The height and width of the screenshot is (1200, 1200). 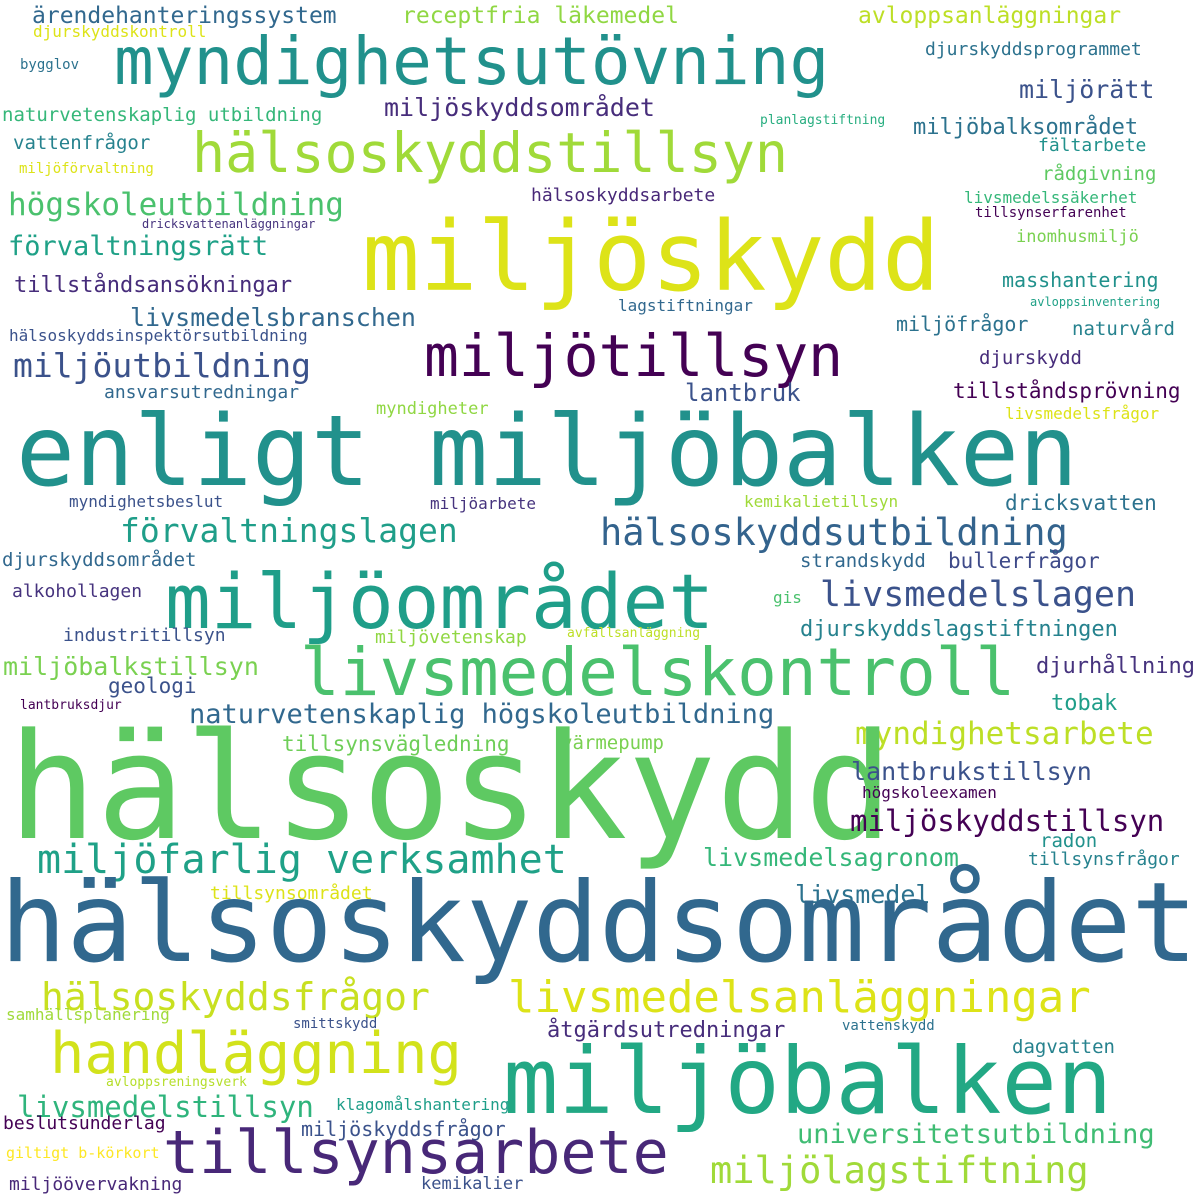 What do you see at coordinates (82, 143) in the screenshot?
I see `word: vattenfrågor` at bounding box center [82, 143].